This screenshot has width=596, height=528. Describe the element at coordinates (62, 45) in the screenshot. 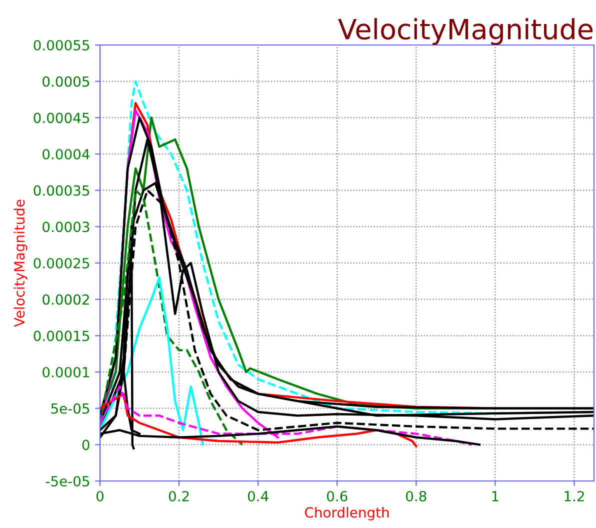

I see `y-tick-label: 0.00055` at that location.